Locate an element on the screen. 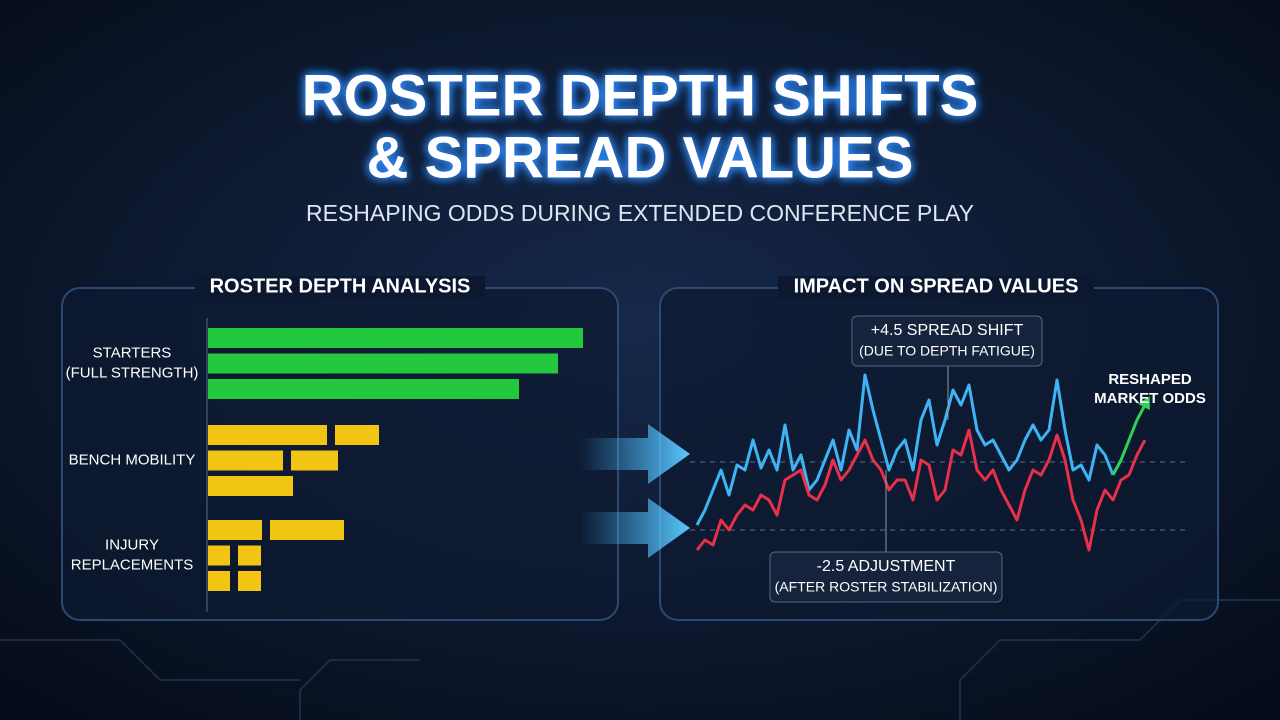 The image size is (1280, 720). category-label: STARTERS is located at coordinates (132, 352).